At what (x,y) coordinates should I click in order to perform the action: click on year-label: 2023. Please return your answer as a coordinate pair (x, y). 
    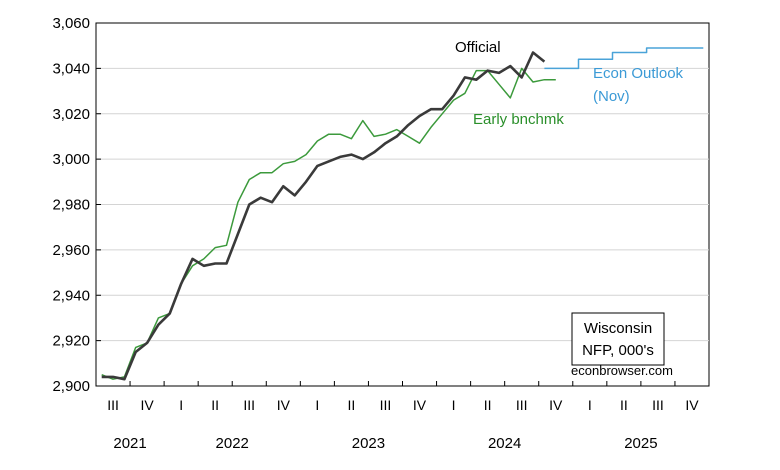
    Looking at the image, I should click on (368, 443).